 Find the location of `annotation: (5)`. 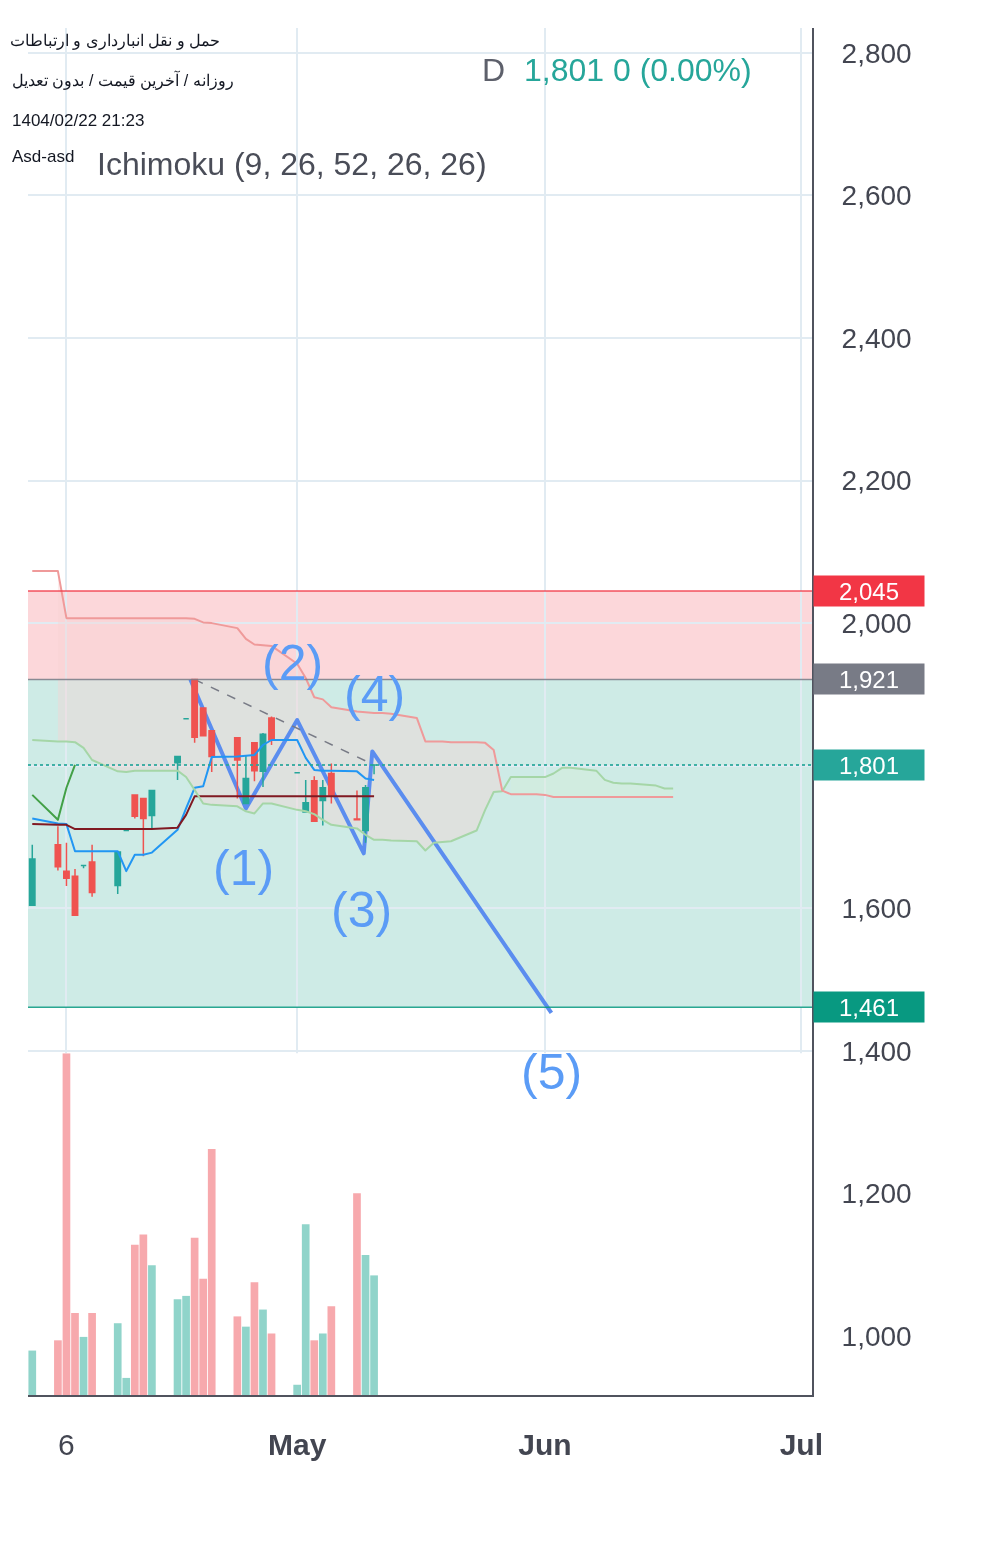

annotation: (5) is located at coordinates (552, 1072).